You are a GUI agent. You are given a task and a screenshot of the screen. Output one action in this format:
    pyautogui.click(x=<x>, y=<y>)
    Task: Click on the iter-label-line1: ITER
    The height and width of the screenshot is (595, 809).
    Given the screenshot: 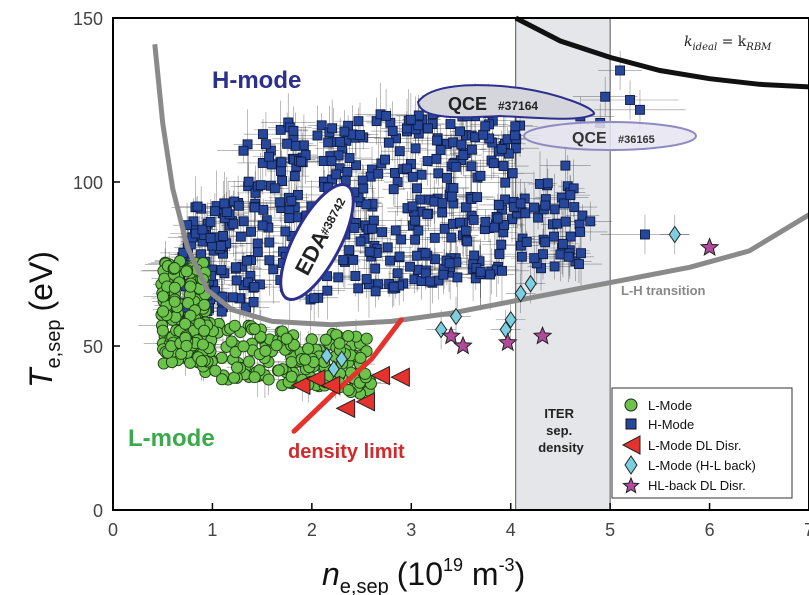 What is the action you would take?
    pyautogui.click(x=559, y=413)
    